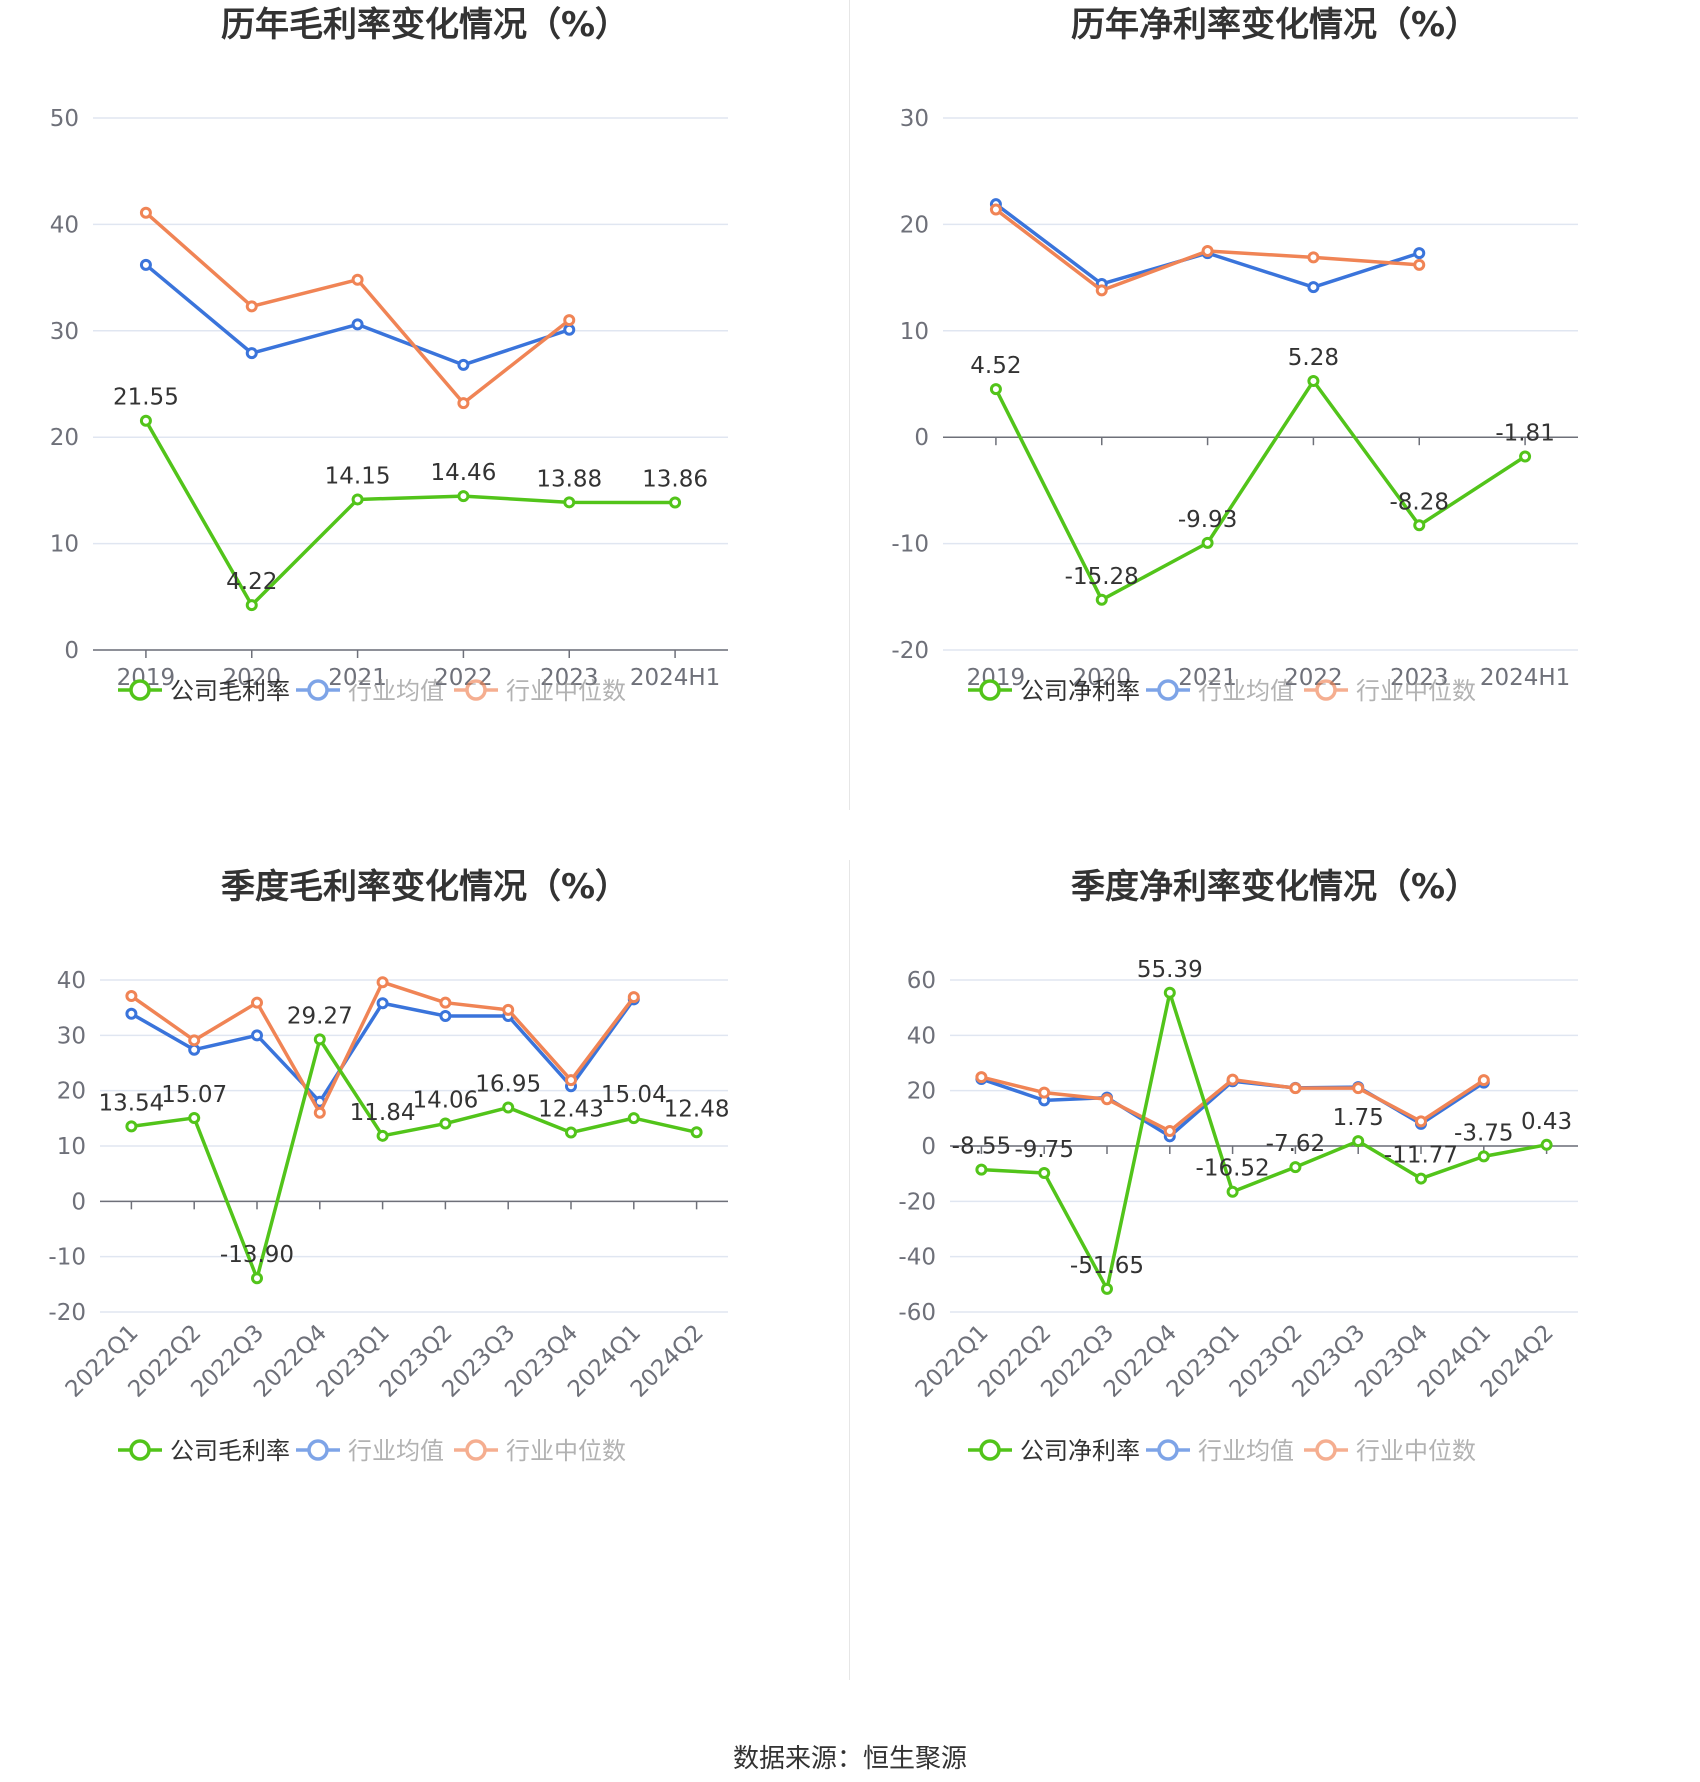  What do you see at coordinates (383, 1113) in the screenshot?
I see `data-label: 11.84` at bounding box center [383, 1113].